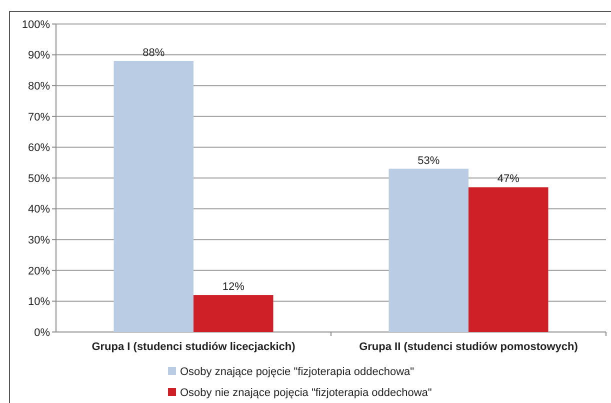 This screenshot has height=403, width=611. Describe the element at coordinates (39, 148) in the screenshot. I see `y-tick-label: 60%` at that location.